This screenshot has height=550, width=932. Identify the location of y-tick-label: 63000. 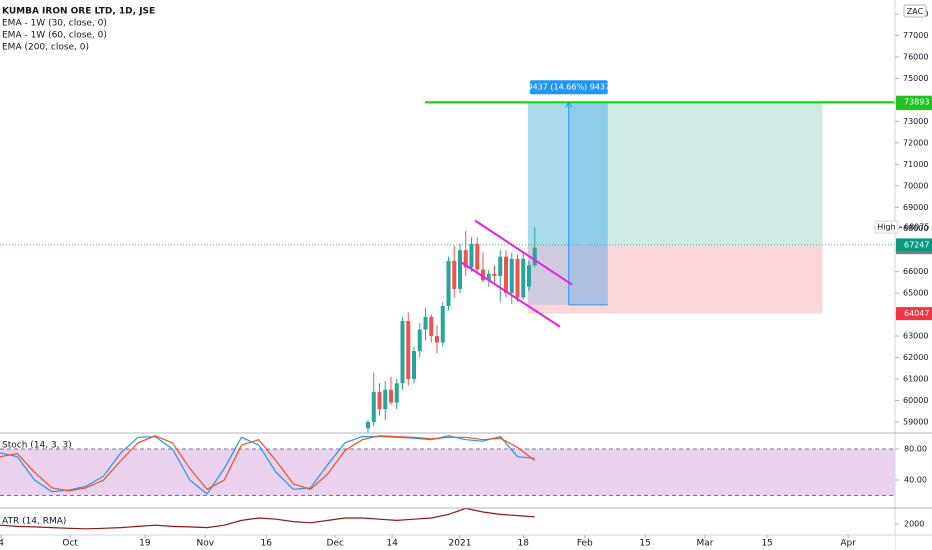
(915, 336).